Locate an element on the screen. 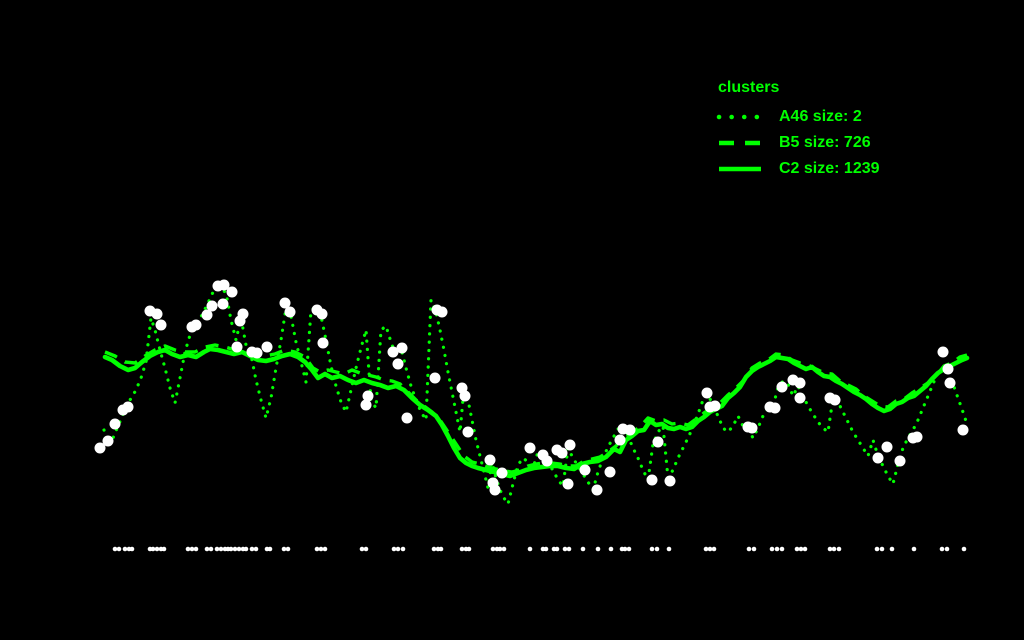 This screenshot has height=640, width=1024. legend-item-a46: A46 size: 2 is located at coordinates (798, 117).